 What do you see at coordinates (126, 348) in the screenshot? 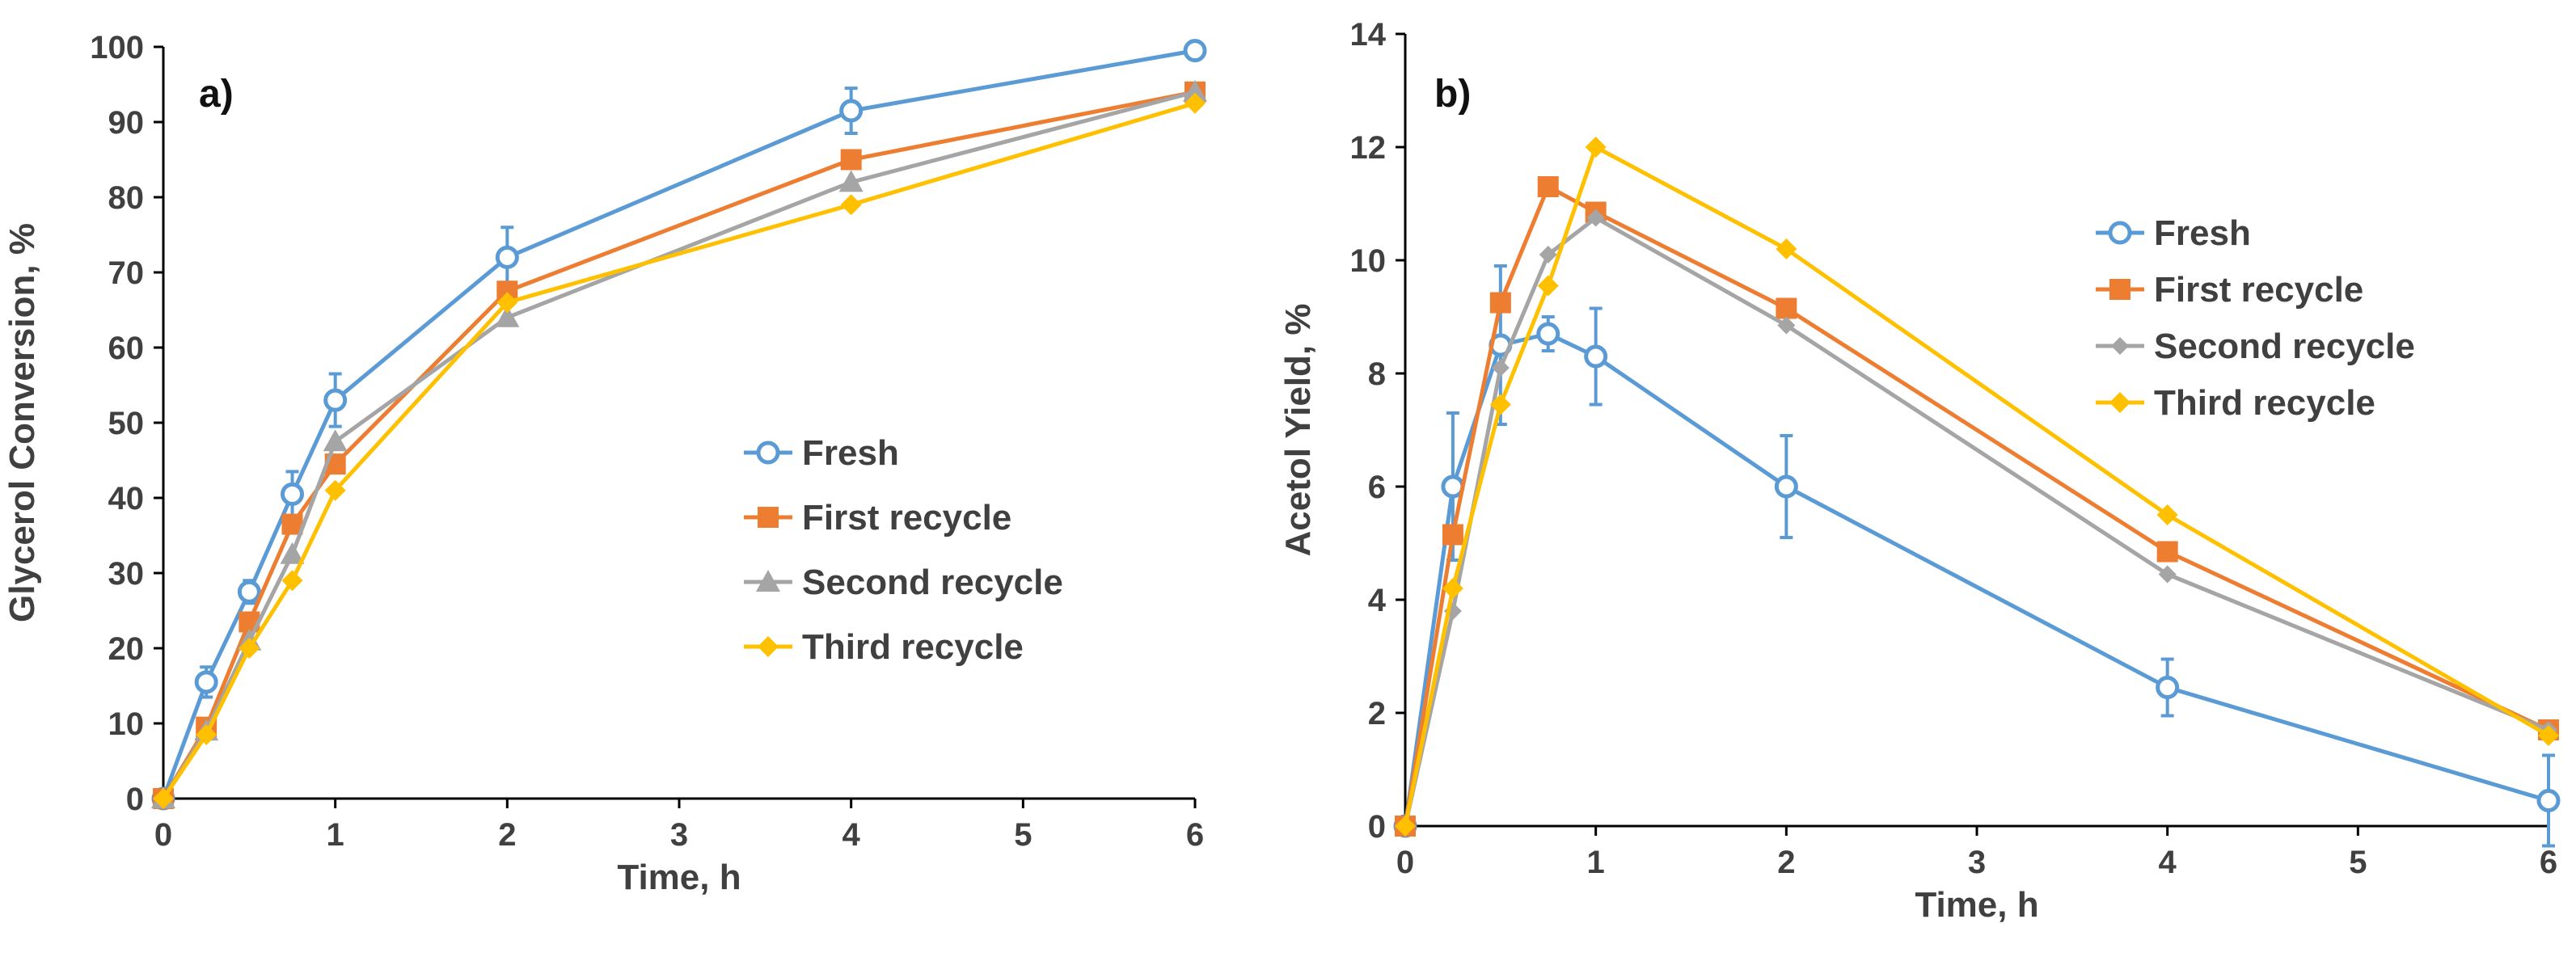
I see `y-tick-label: 60` at bounding box center [126, 348].